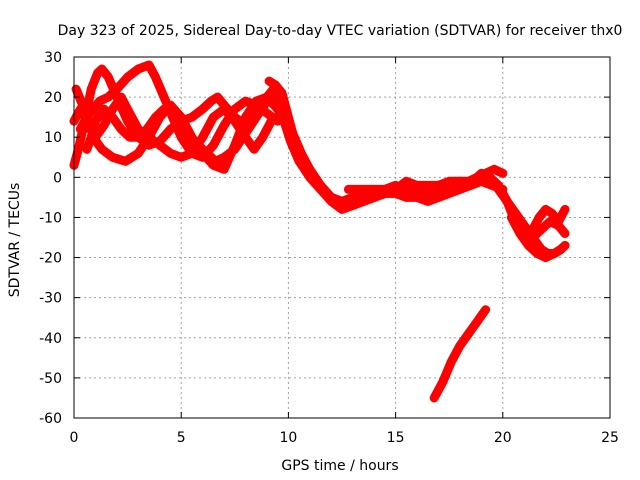 The width and height of the screenshot is (640, 480). Describe the element at coordinates (540, 229) in the screenshot. I see `series-sat-m` at that location.